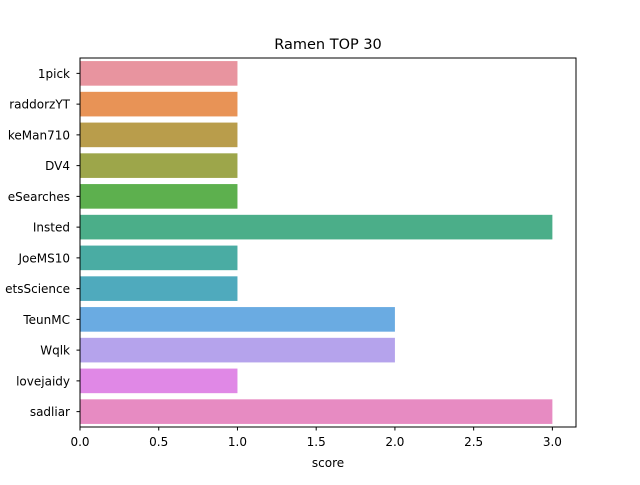 The width and height of the screenshot is (640, 485). Describe the element at coordinates (50, 412) in the screenshot. I see `y-tick-label-11: sadliar` at that location.